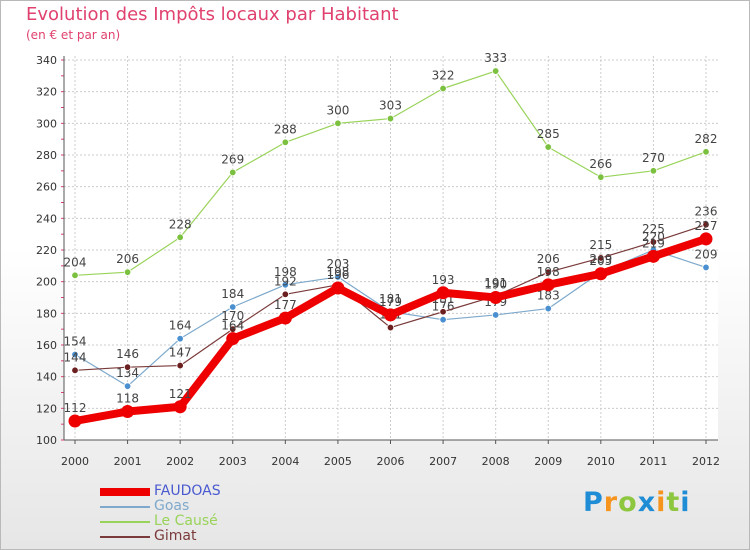 This screenshot has height=550, width=750. I want to click on x-tick-label: 2005, so click(338, 461).